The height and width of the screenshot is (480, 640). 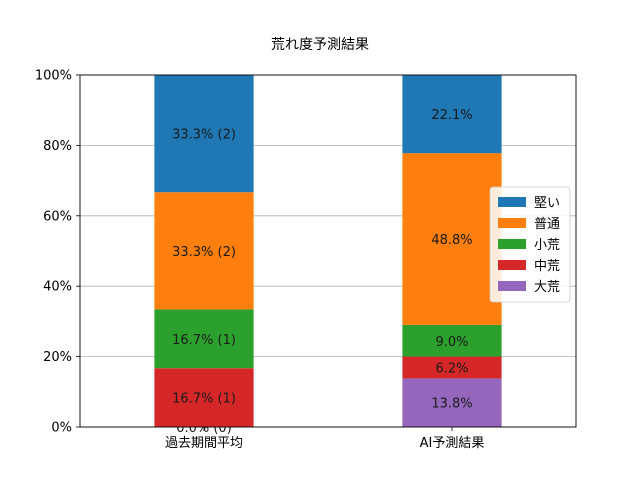 I want to click on y-tick-label: 20%, so click(x=57, y=357).